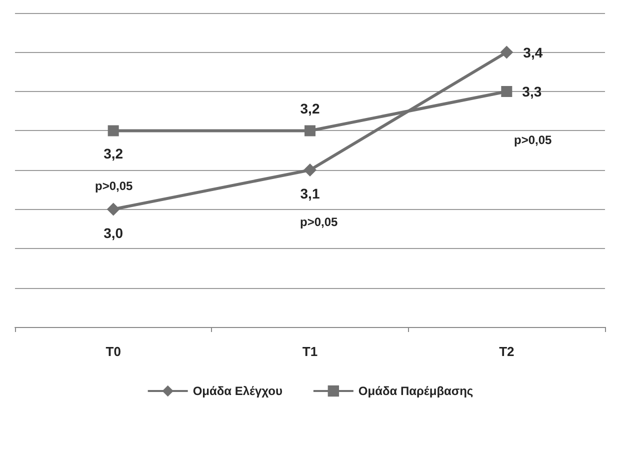 This screenshot has width=620, height=452. I want to click on legend-label: Ομάδα Ελέγχου, so click(237, 391).